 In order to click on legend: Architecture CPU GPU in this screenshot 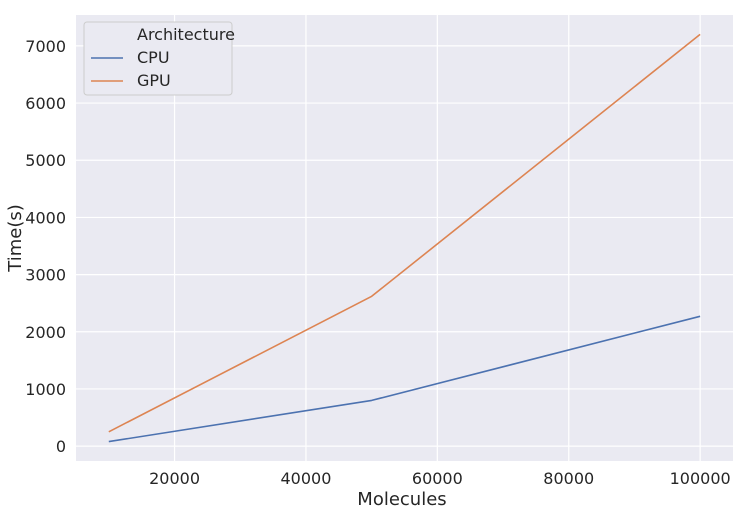, I will do `click(159, 58)`.